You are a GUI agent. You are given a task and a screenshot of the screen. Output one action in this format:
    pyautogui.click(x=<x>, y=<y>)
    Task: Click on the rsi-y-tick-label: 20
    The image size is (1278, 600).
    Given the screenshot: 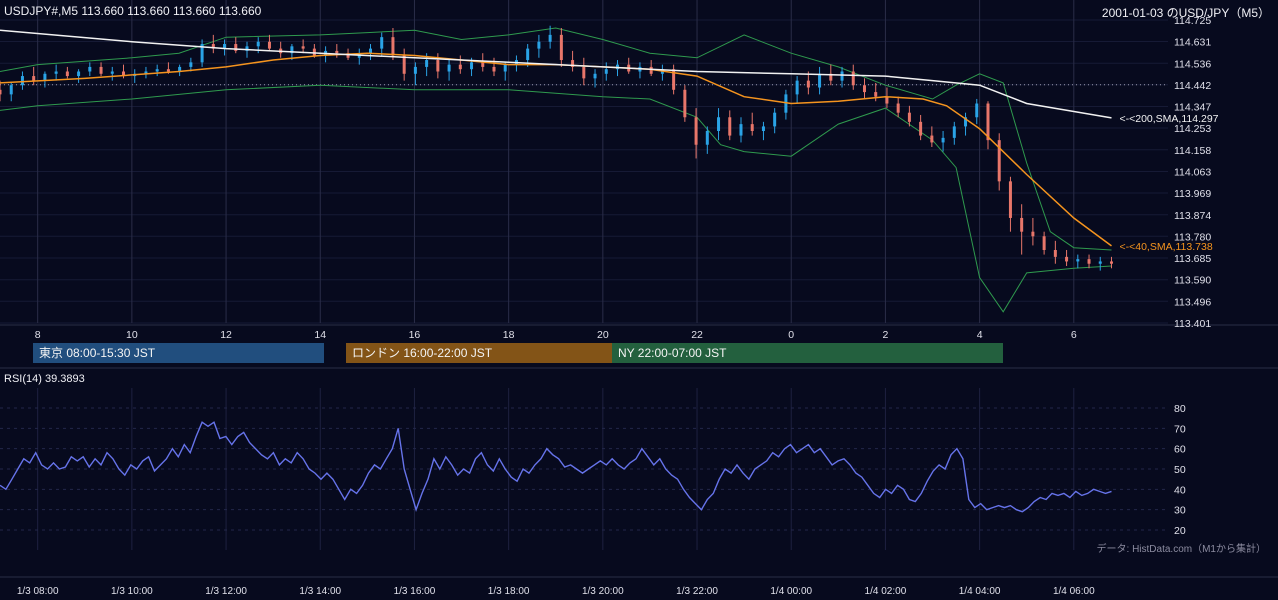 What is the action you would take?
    pyautogui.click(x=1180, y=531)
    